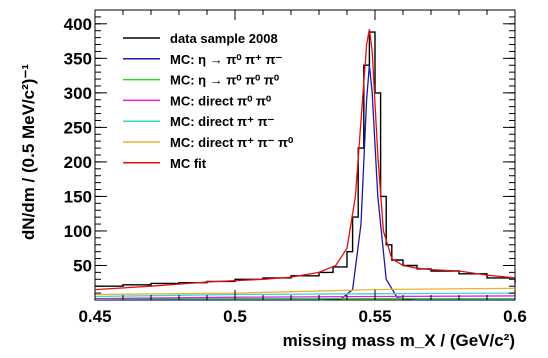 The image size is (548, 358). Describe the element at coordinates (225, 80) in the screenshot. I see `legend-label-2: MC: η → π⁰ π⁰ π⁰` at that location.